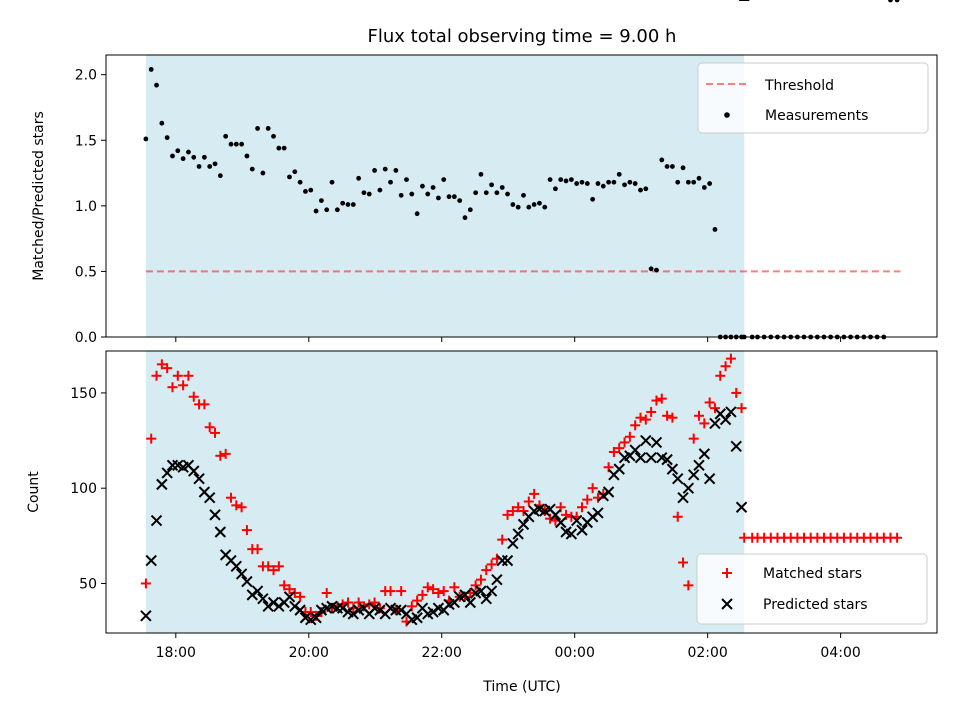 The height and width of the screenshot is (720, 960). I want to click on bottom-xtick-label: 04:00, so click(840, 653).